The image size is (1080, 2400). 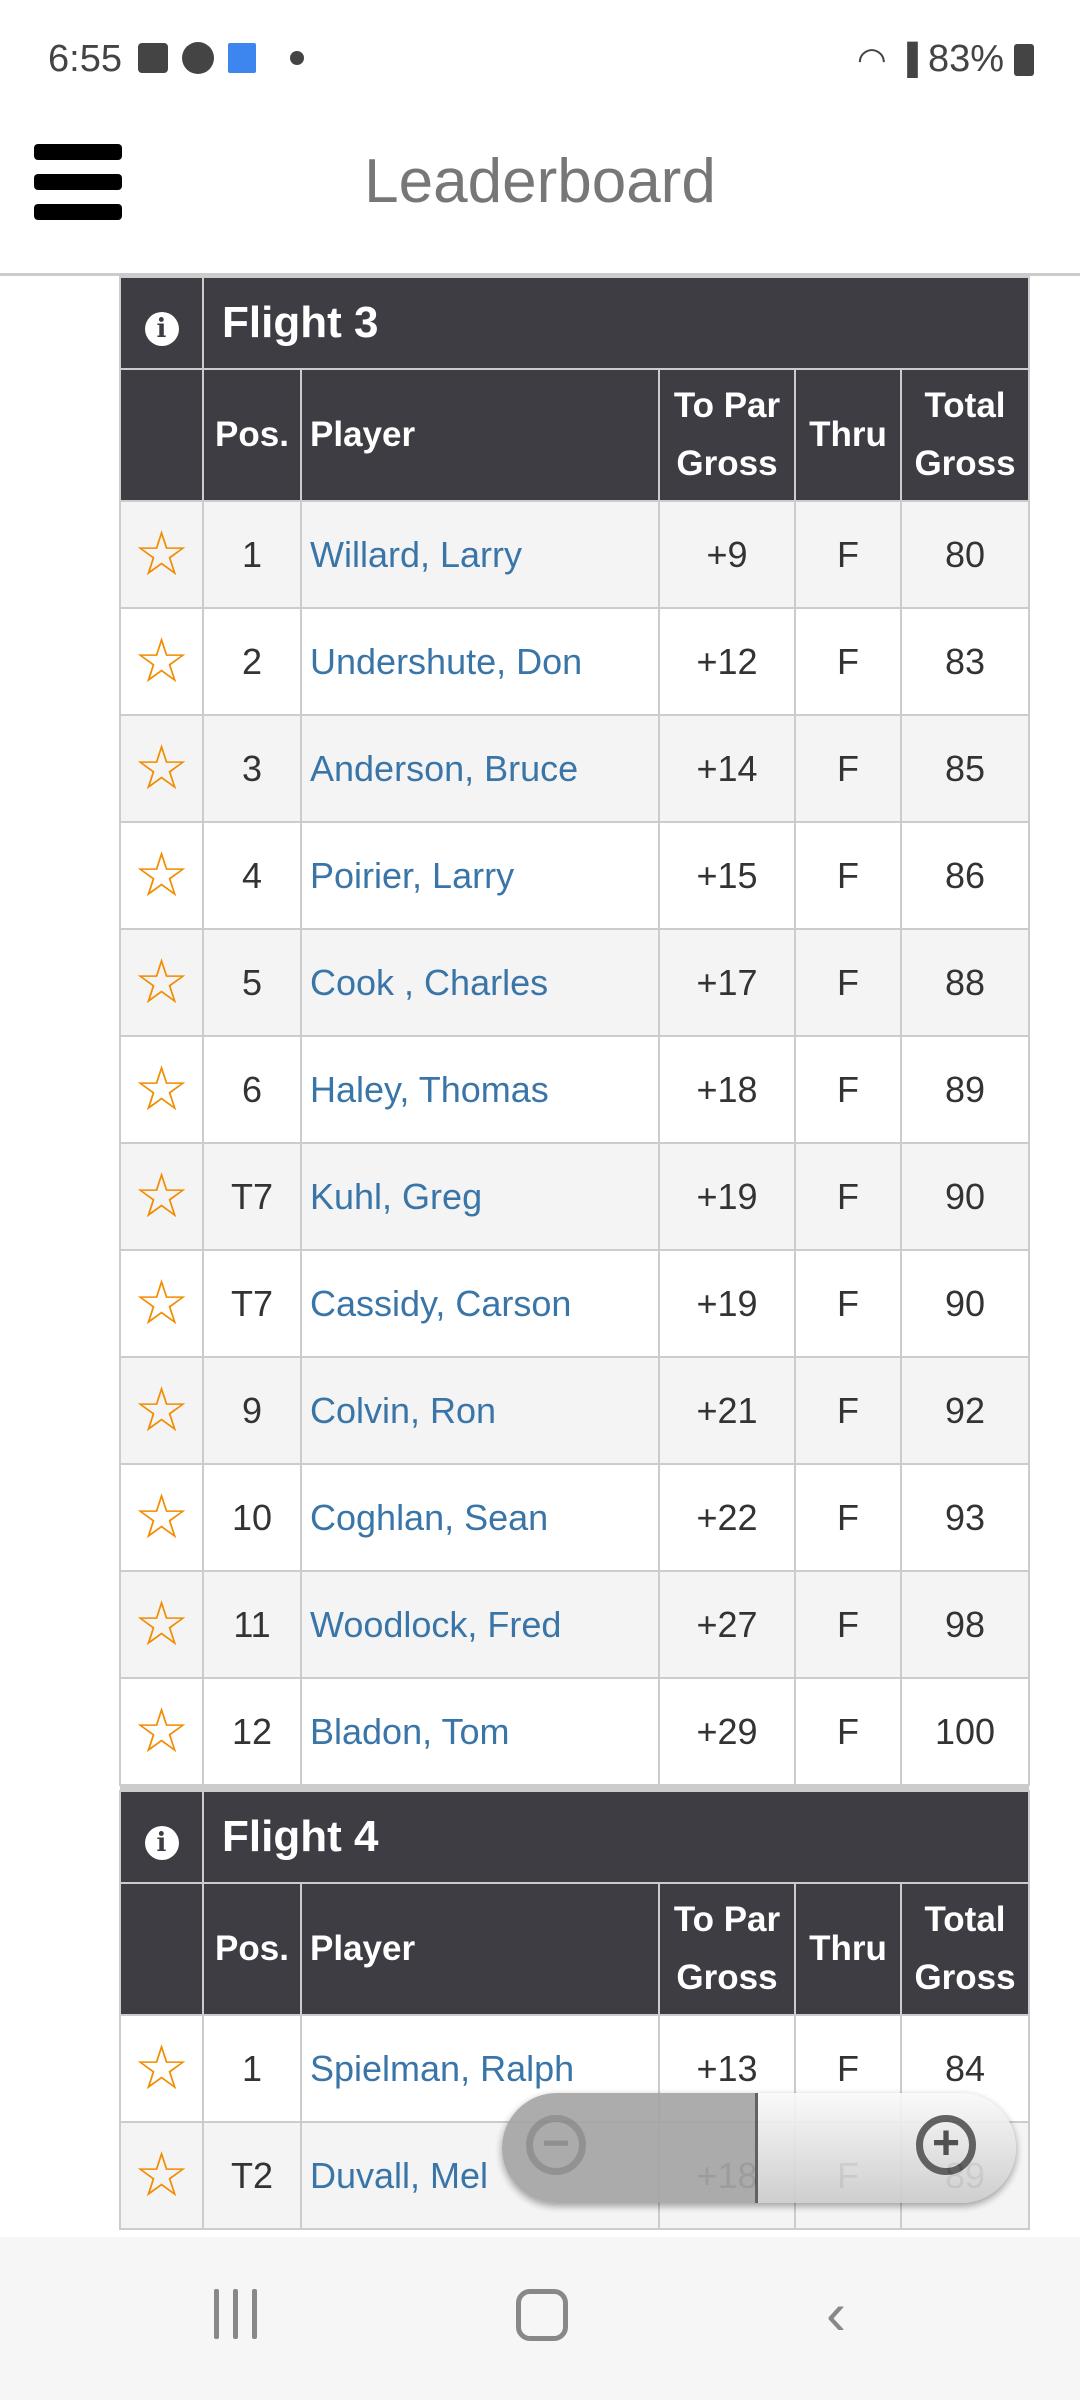 What do you see at coordinates (480, 2068) in the screenshot?
I see `player-link: Spielman, Ralph` at bounding box center [480, 2068].